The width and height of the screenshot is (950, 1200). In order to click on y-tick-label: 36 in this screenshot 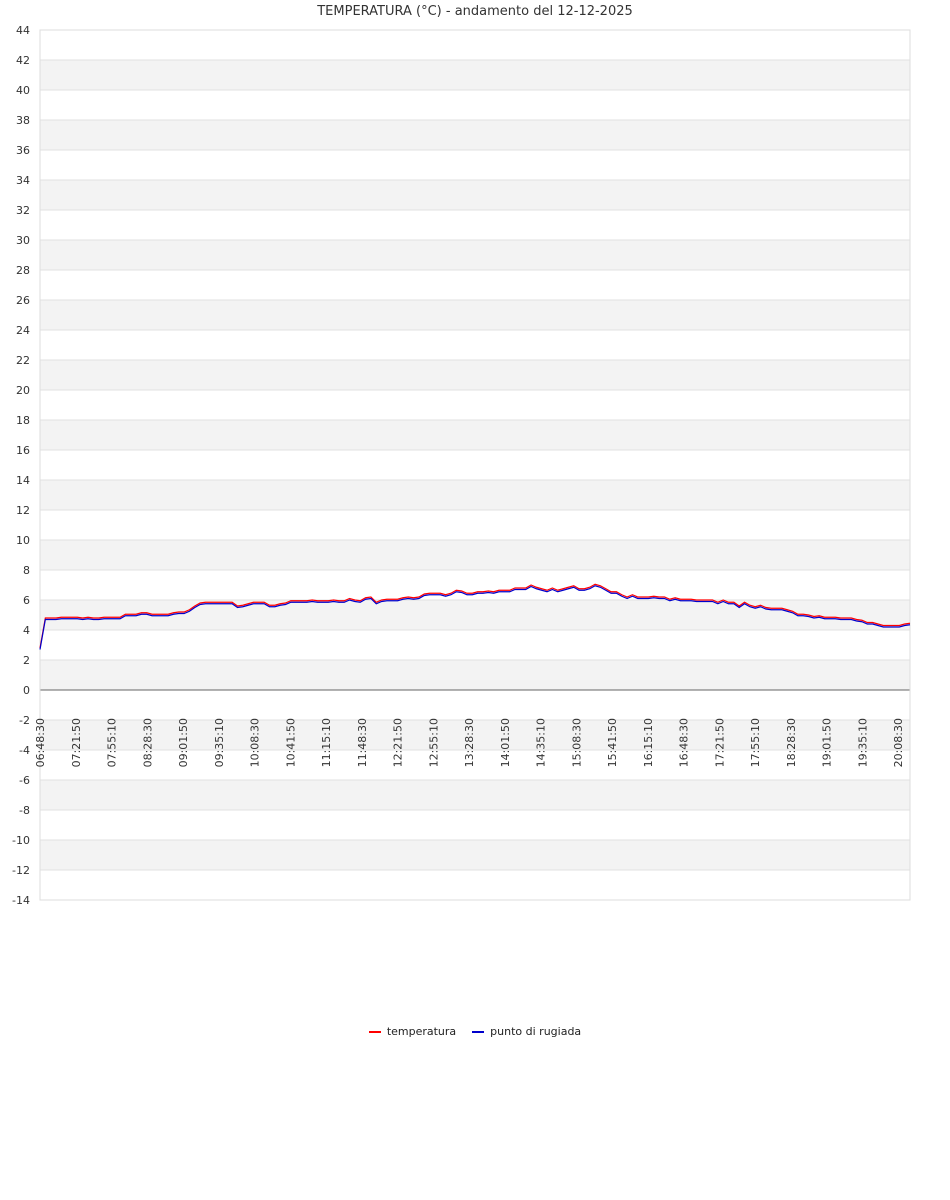, I will do `click(23, 150)`.